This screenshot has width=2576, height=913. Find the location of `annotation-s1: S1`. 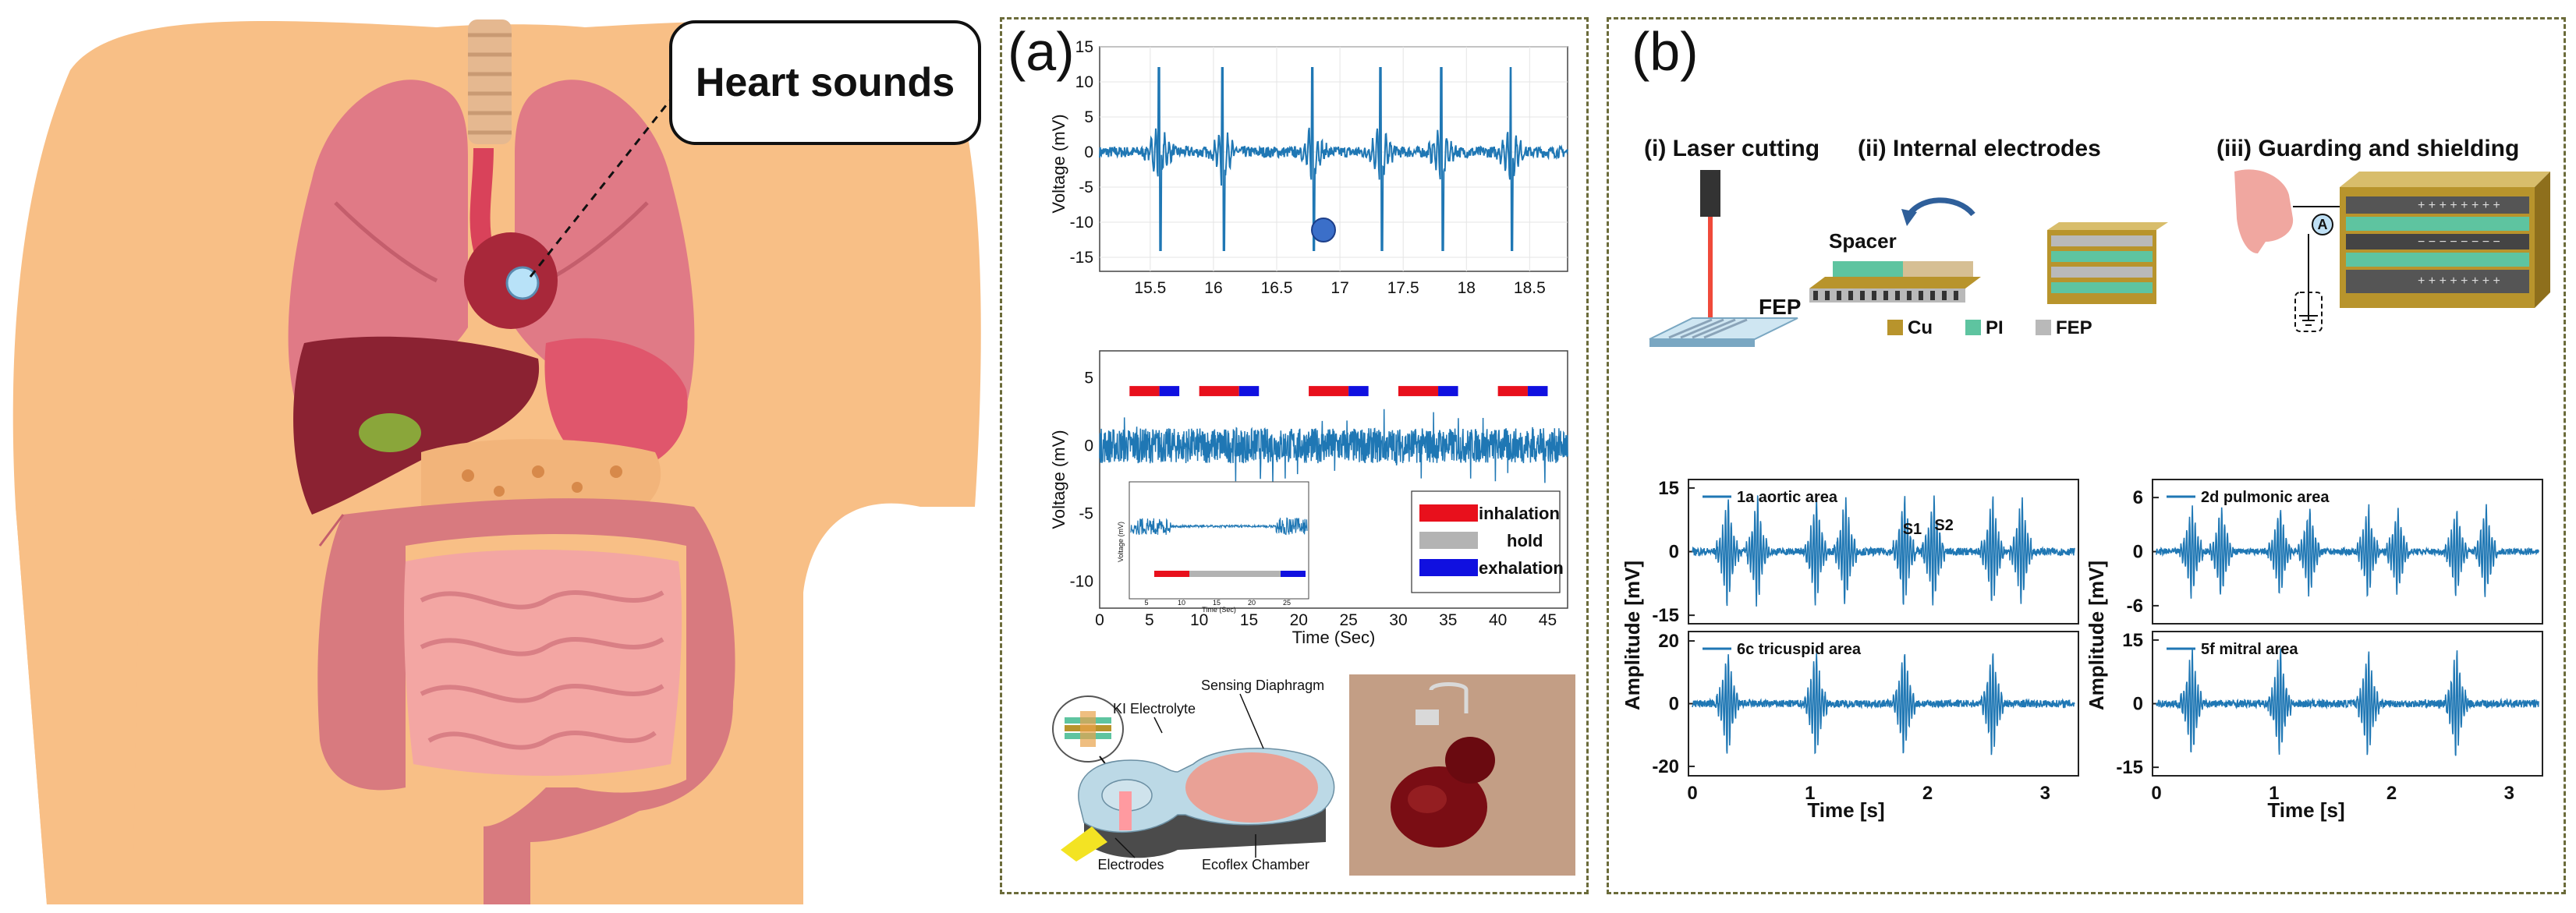

annotation-s1: S1 is located at coordinates (1912, 529).